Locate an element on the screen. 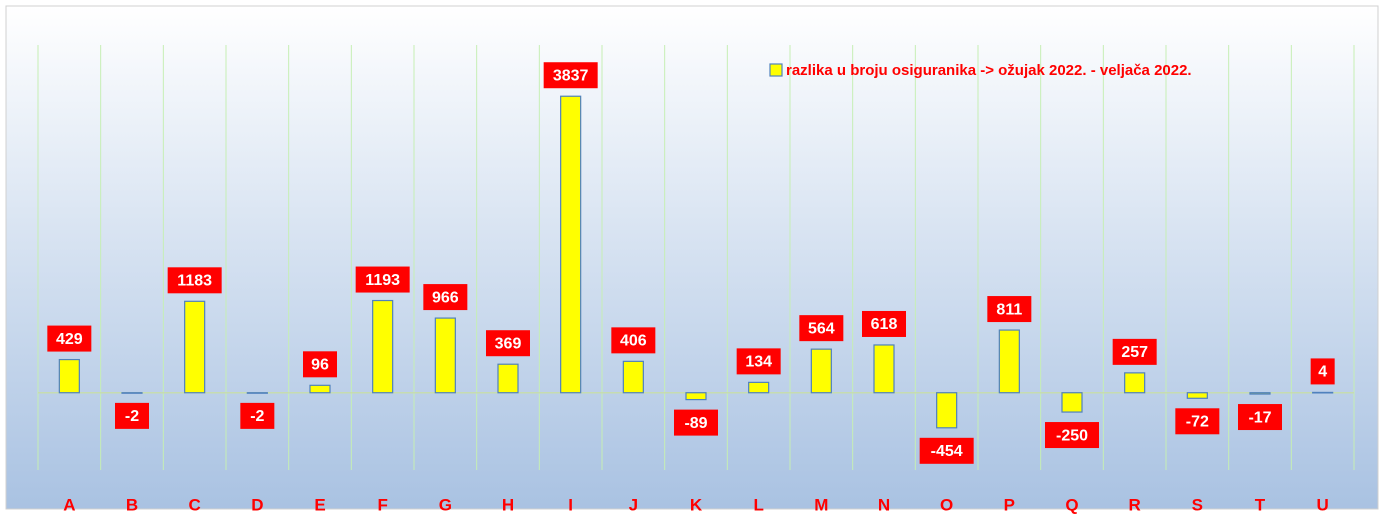 The height and width of the screenshot is (515, 1384). data-label: 429 is located at coordinates (69, 339).